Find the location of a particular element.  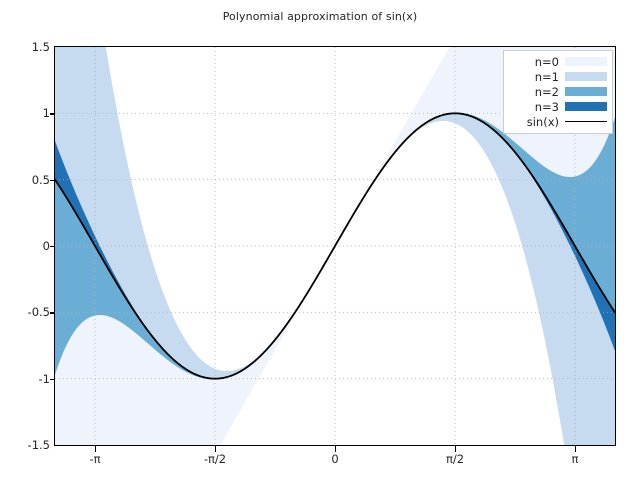

x-tick-label: -π is located at coordinates (95, 459).